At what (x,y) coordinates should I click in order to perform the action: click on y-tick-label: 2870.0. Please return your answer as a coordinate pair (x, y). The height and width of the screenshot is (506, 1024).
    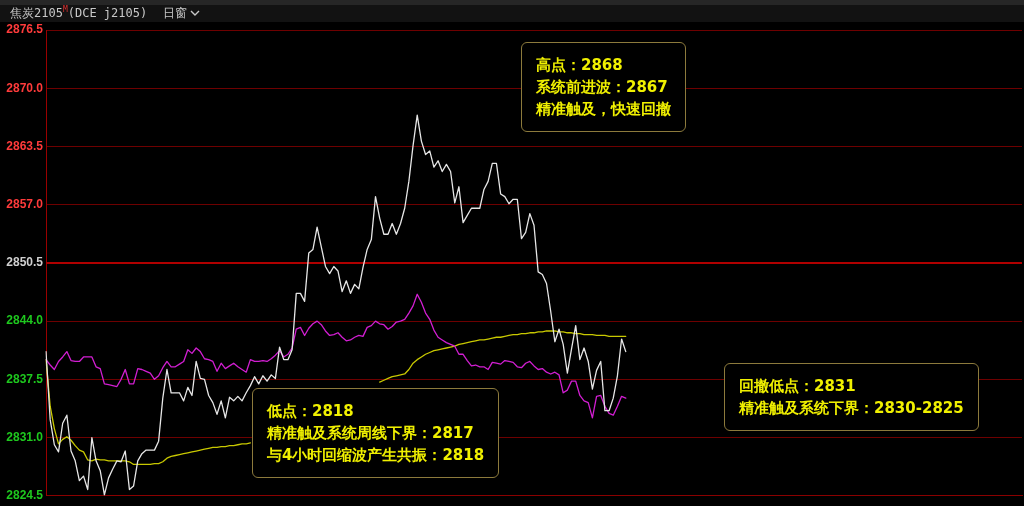
    Looking at the image, I should click on (25, 87).